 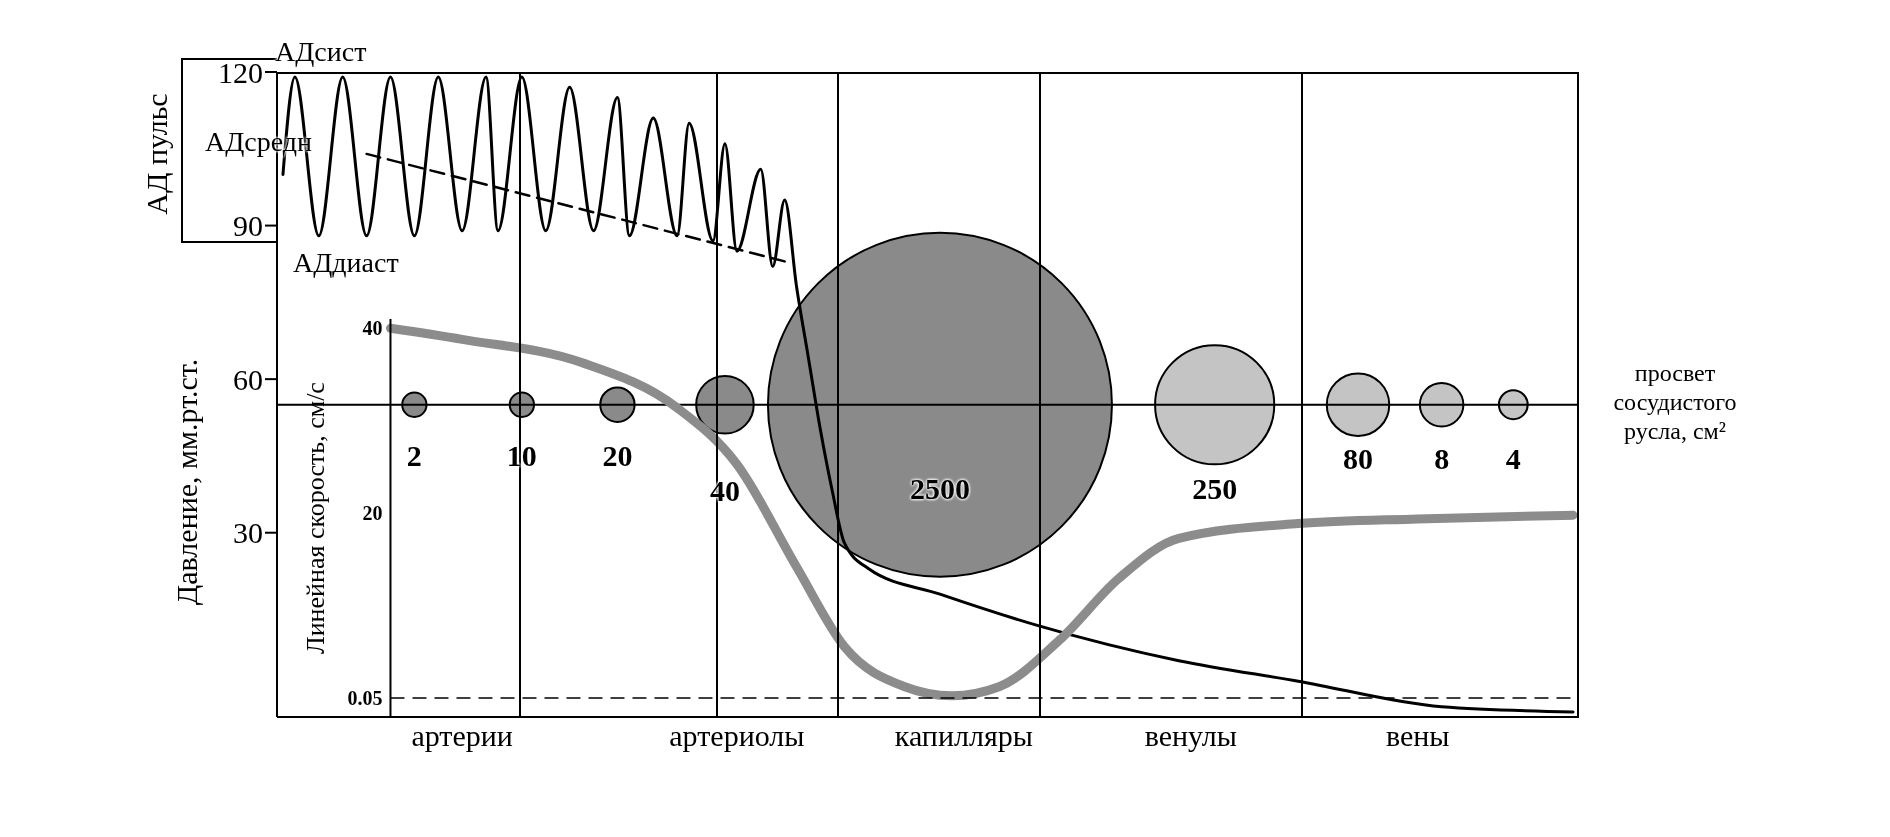 I want to click on annotation: 80, so click(x=1358, y=458).